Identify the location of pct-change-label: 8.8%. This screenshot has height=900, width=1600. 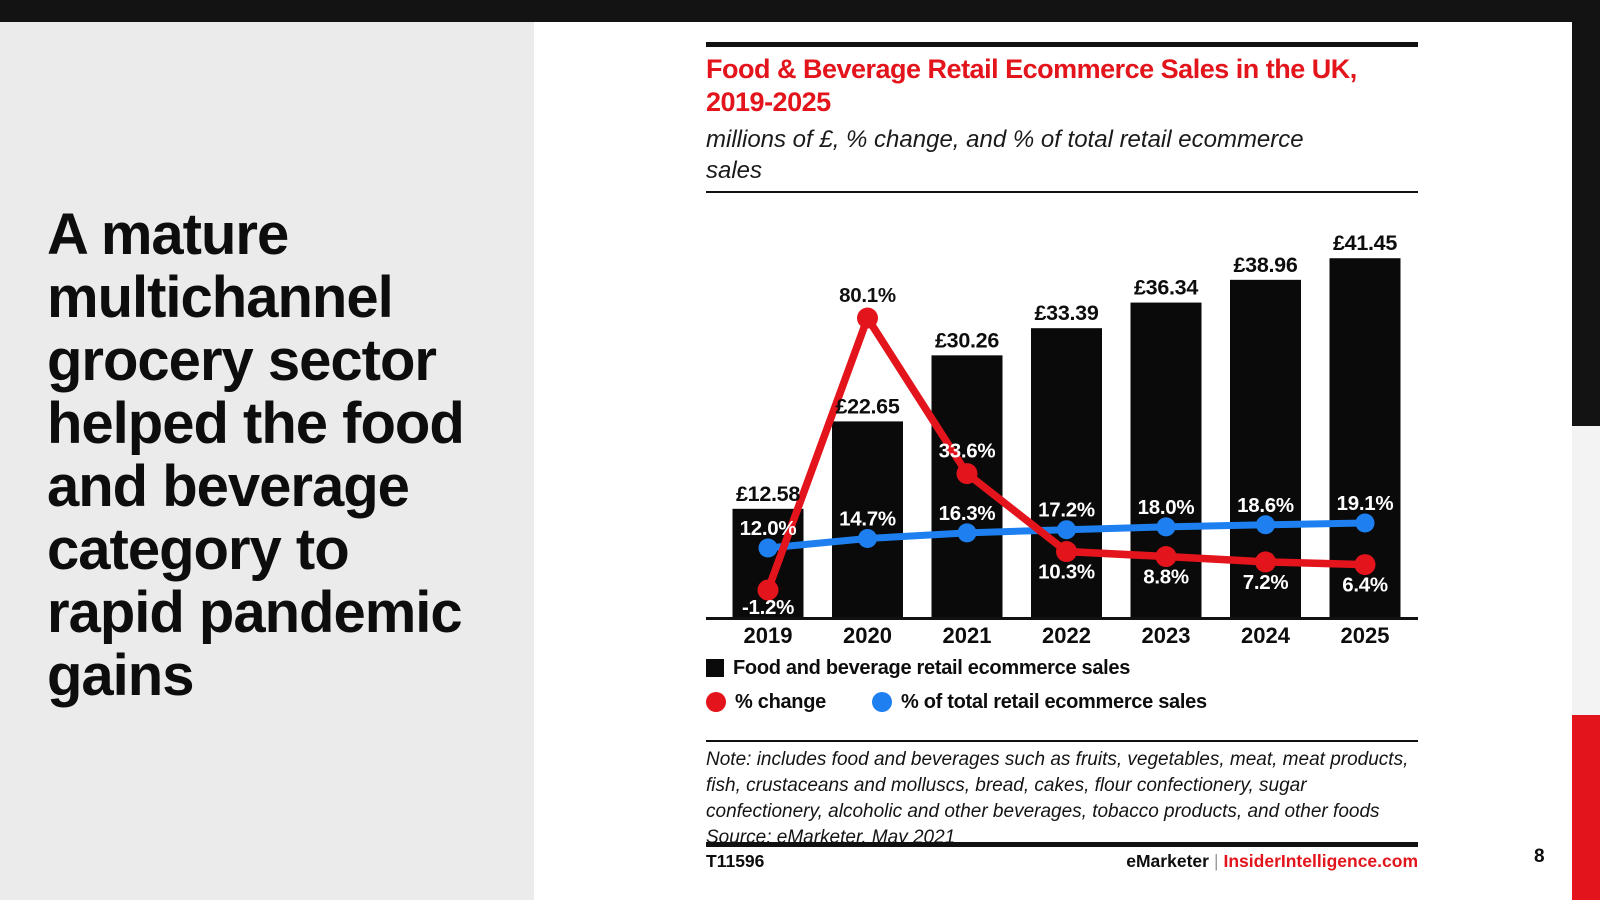
(1166, 577).